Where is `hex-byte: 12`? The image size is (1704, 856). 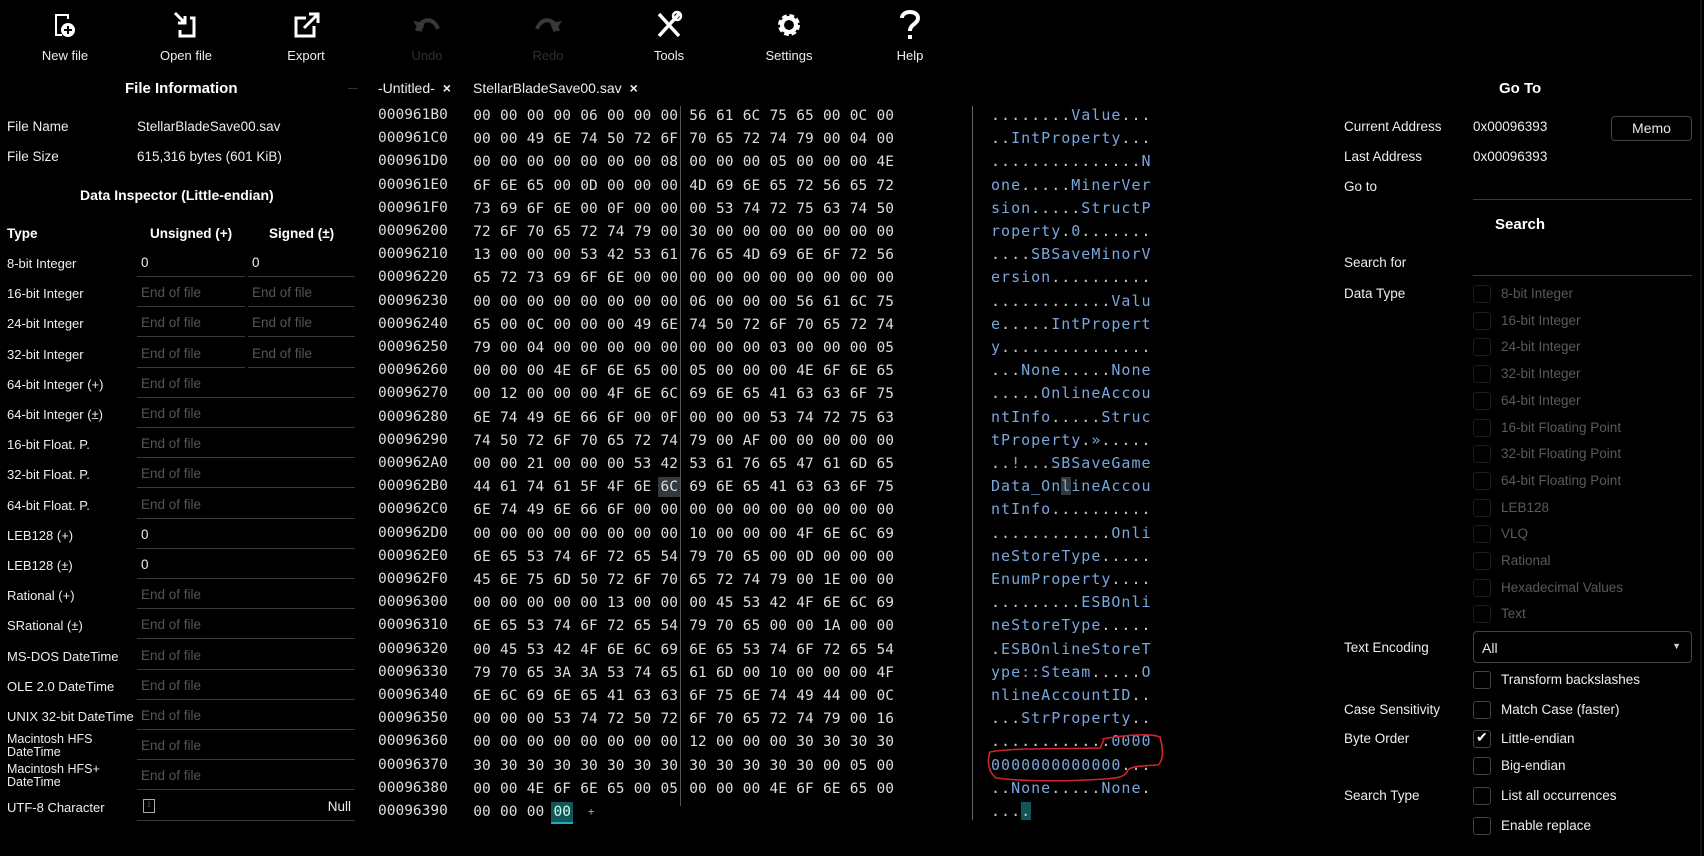 hex-byte: 12 is located at coordinates (698, 742).